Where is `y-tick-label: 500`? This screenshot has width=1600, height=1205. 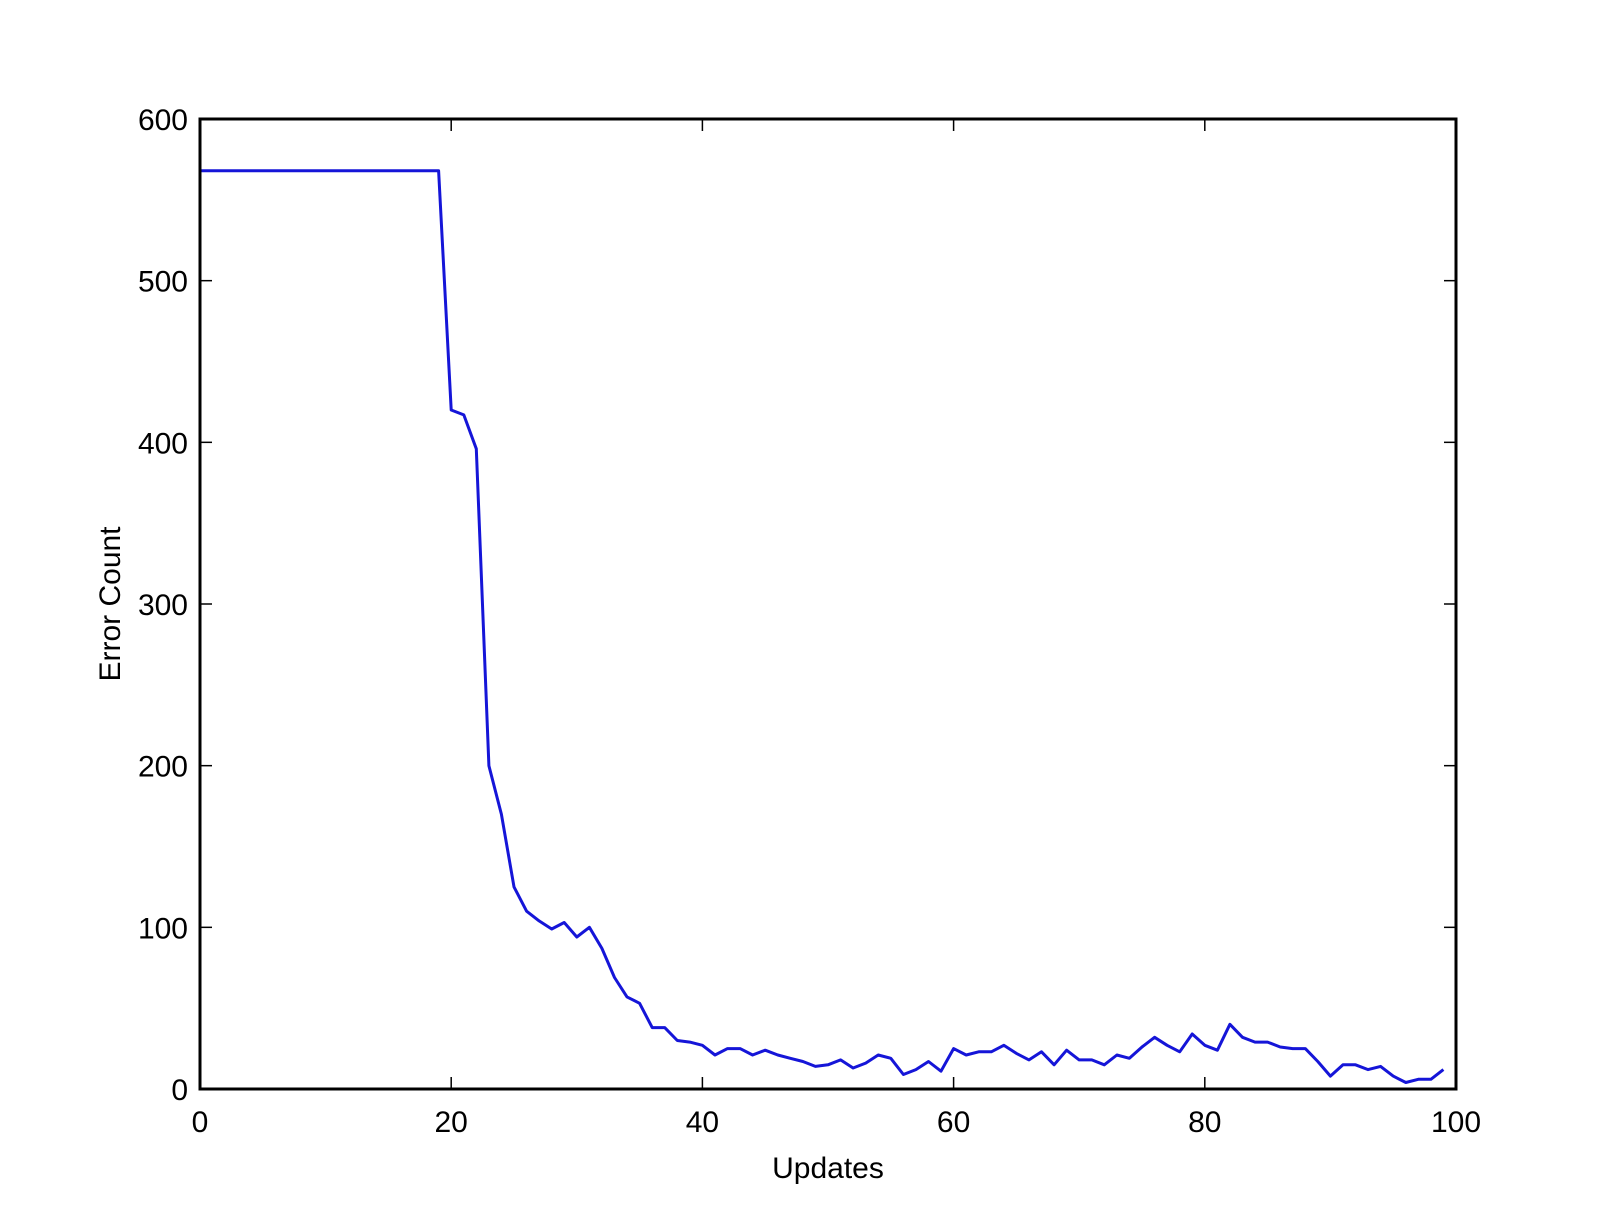 y-tick-label: 500 is located at coordinates (163, 282).